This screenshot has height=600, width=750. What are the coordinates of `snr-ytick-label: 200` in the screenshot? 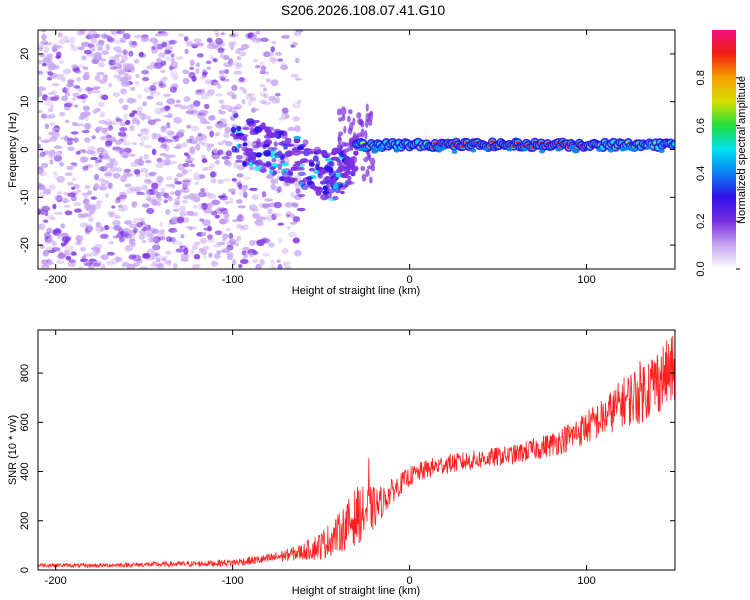 It's located at (25, 521).